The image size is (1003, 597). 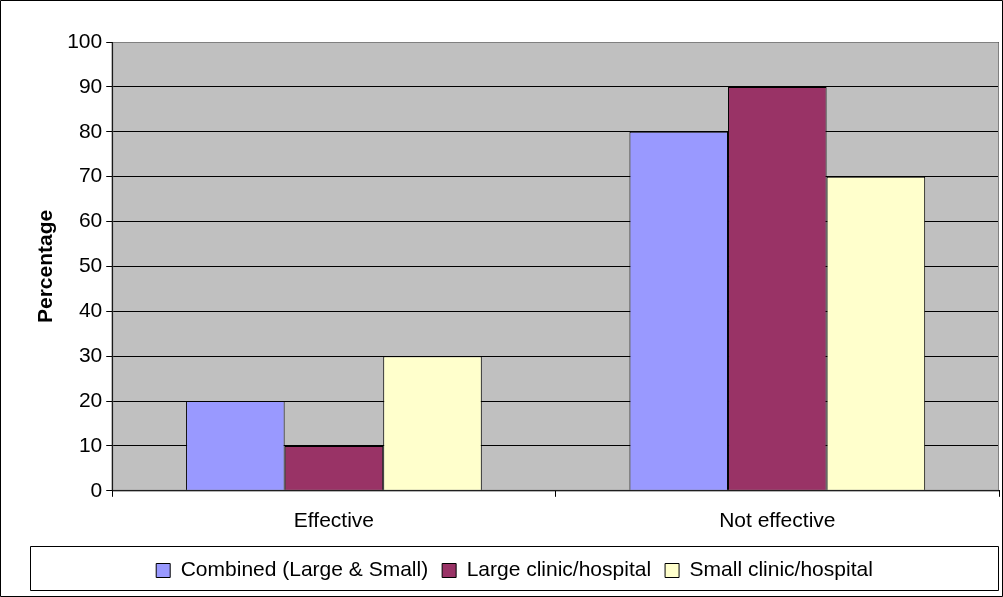 What do you see at coordinates (777, 520) in the screenshot?
I see `x-tick-label: Not effective` at bounding box center [777, 520].